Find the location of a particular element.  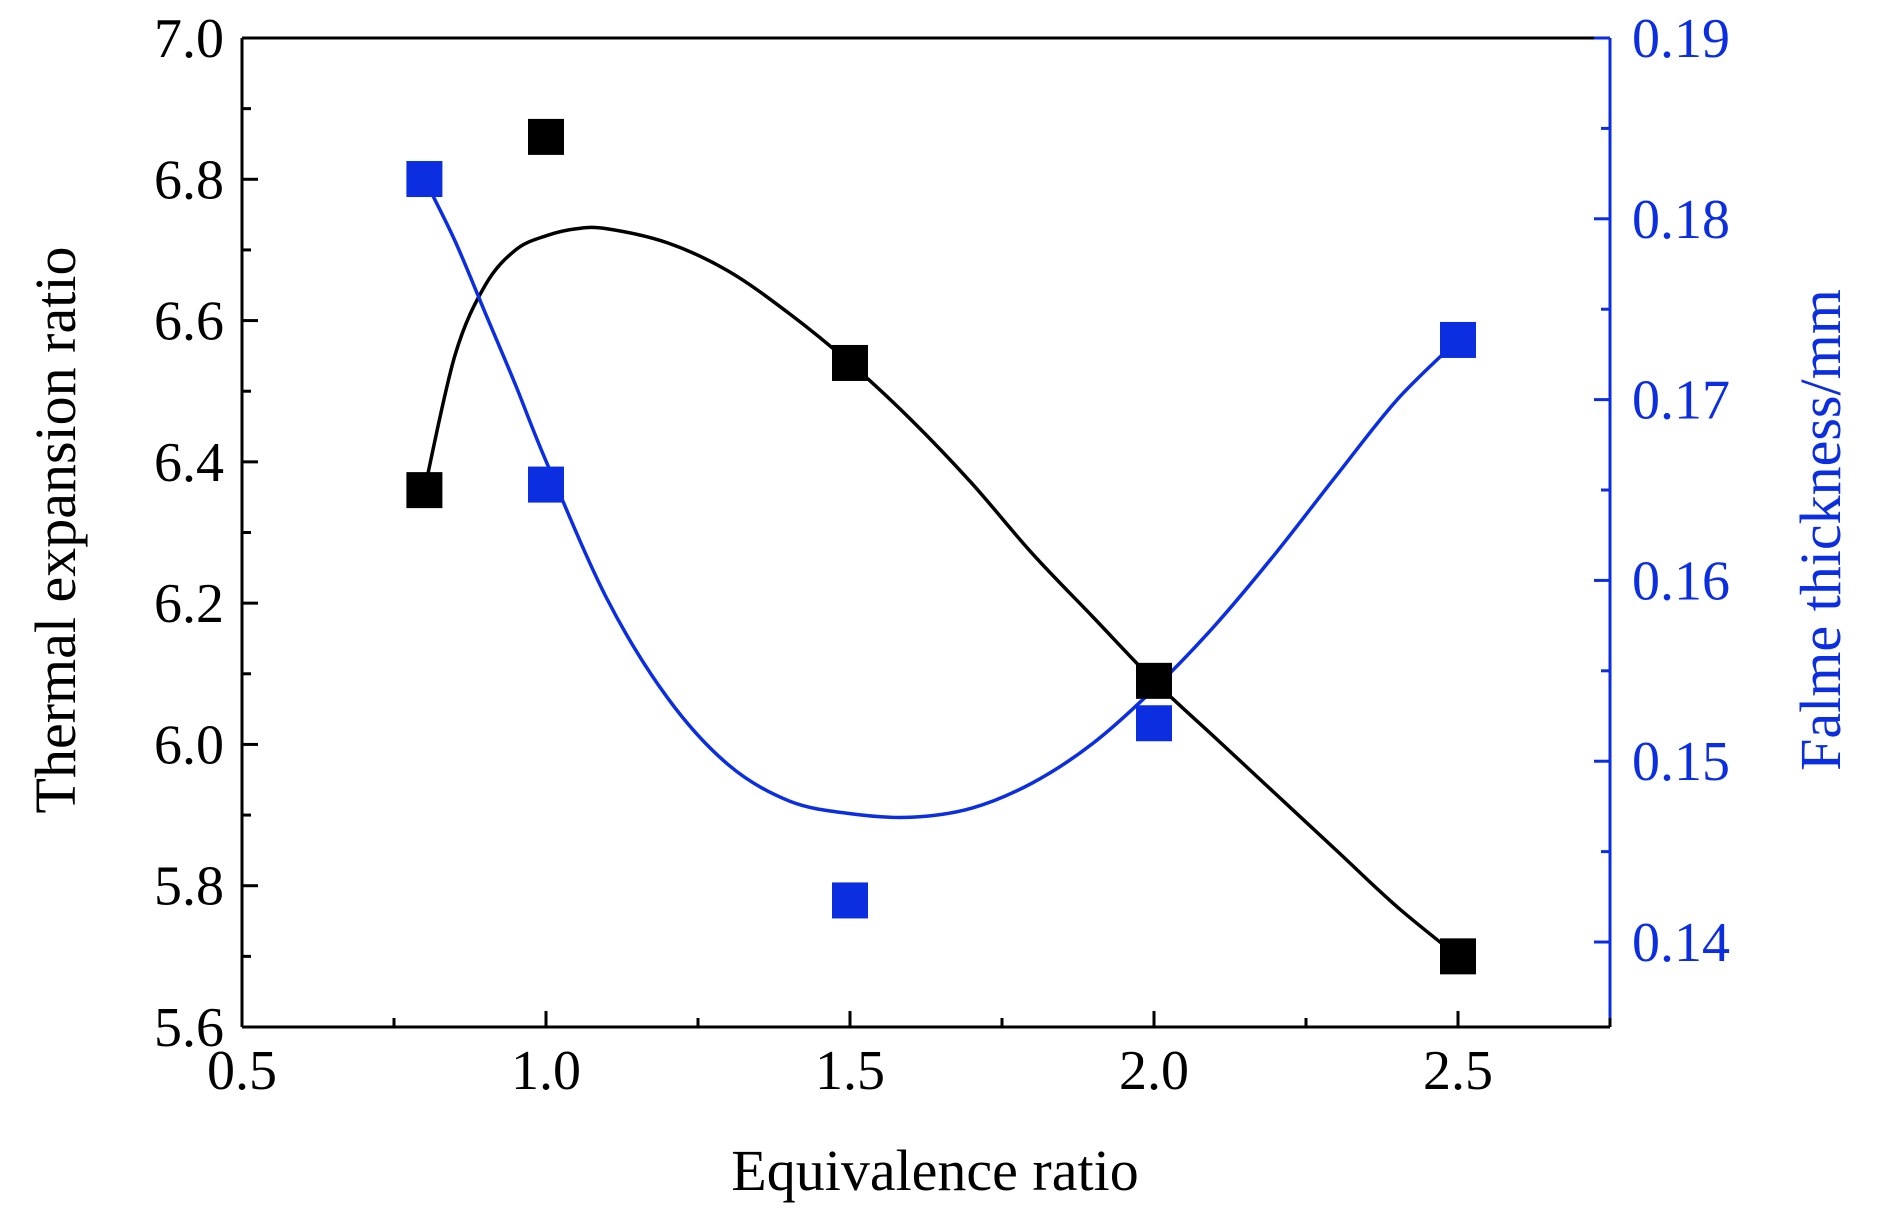

y-right-tick-label: 0.15 is located at coordinates (1681, 762).